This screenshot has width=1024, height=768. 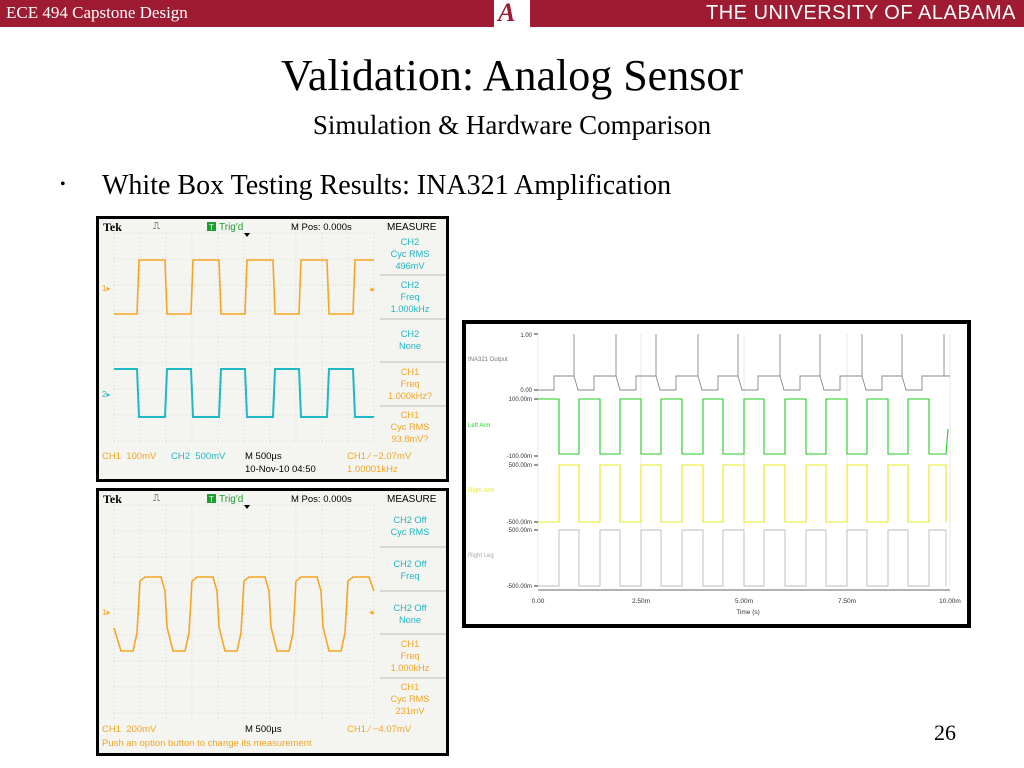 I want to click on scope2-meas-1-type: Cyc RMS, so click(x=410, y=532).